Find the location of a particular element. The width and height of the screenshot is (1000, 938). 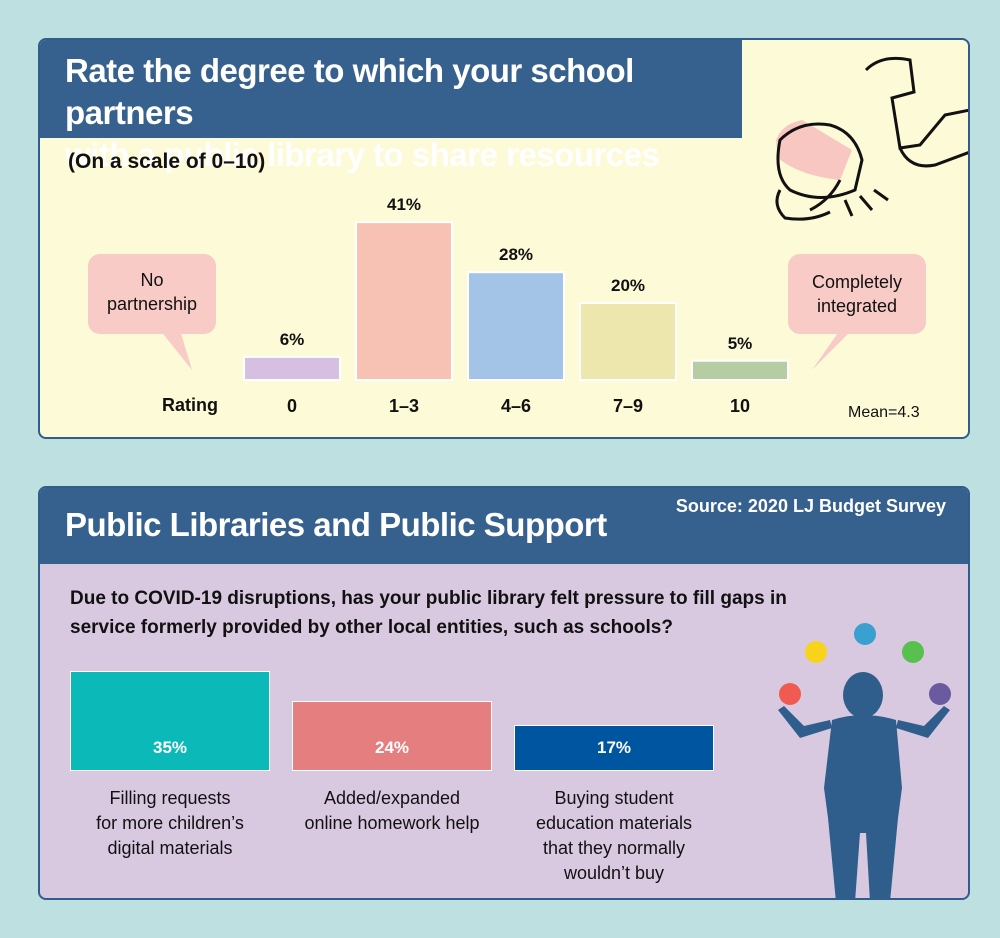

rating-bar-label-4: 5% is located at coordinates (740, 343).